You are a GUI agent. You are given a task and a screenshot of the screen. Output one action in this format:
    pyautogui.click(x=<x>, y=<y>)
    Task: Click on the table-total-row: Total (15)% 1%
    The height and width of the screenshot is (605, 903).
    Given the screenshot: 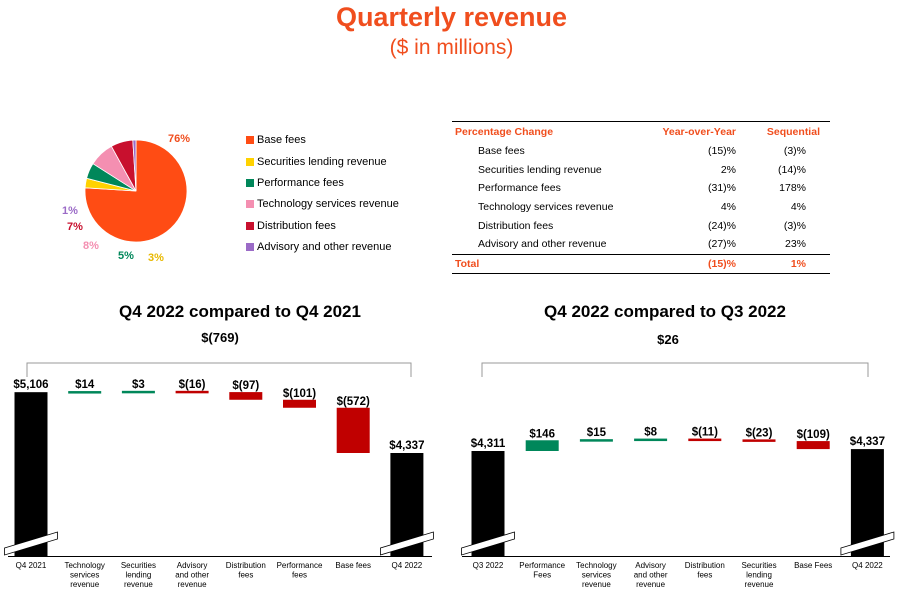 What is the action you would take?
    pyautogui.click(x=641, y=264)
    